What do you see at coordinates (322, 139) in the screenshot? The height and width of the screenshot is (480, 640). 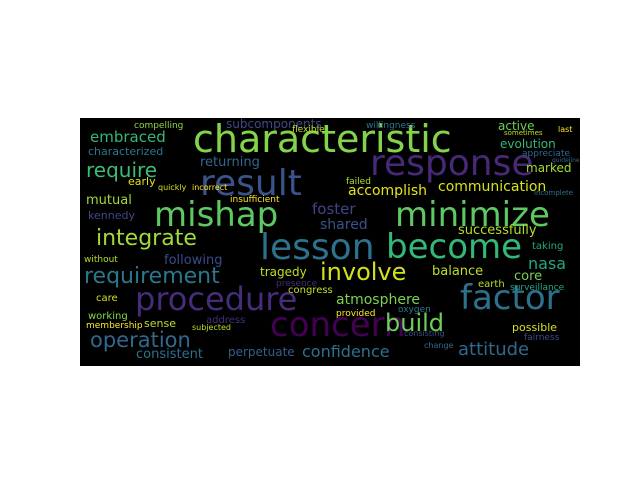 I see `word-characteristic: characteristic` at bounding box center [322, 139].